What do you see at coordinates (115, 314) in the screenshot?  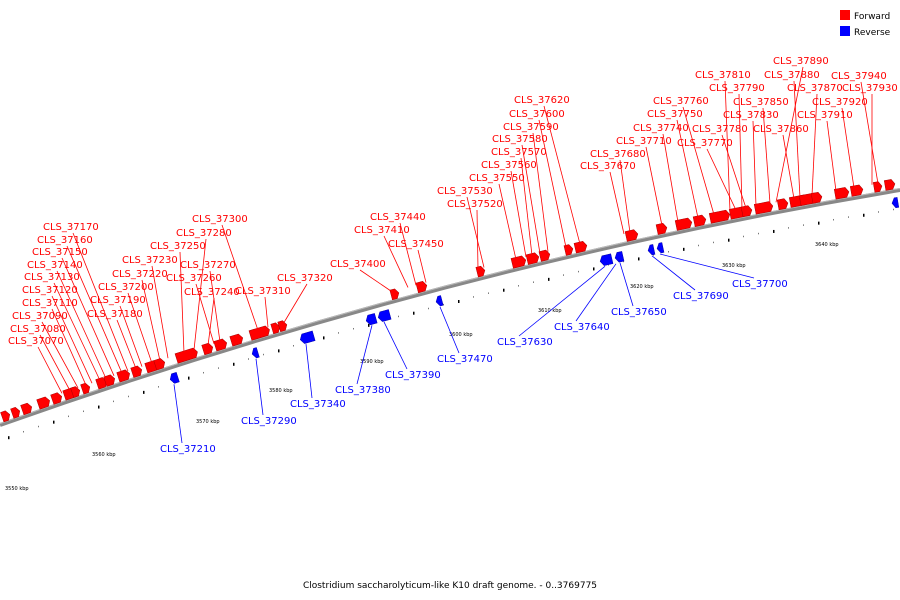 I see `forward-gene-label: CLS_37180` at bounding box center [115, 314].